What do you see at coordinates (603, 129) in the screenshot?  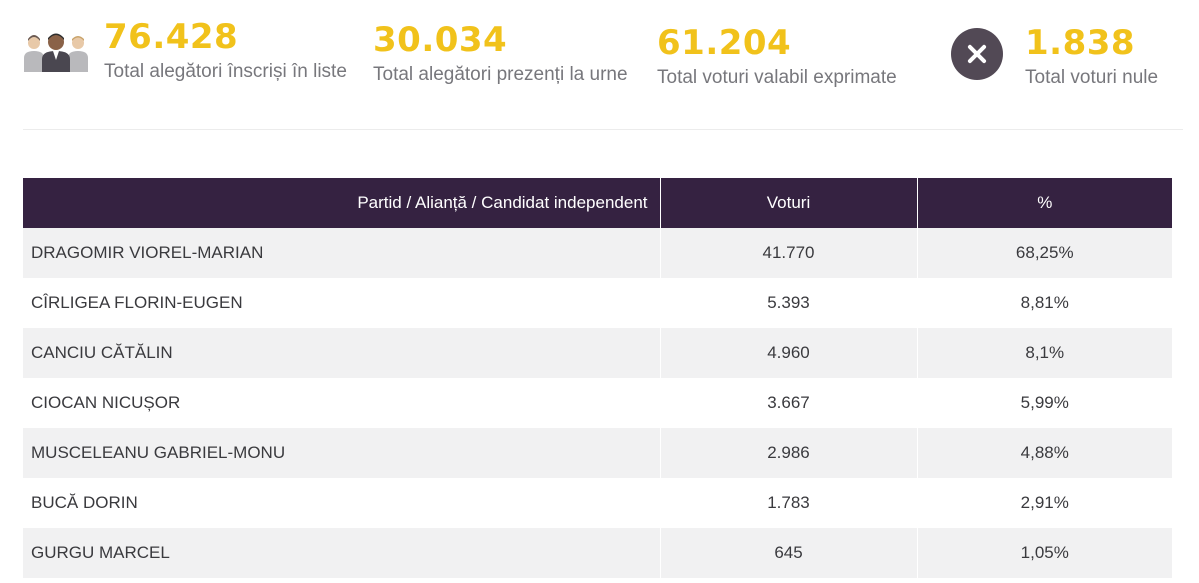 I see `divider` at bounding box center [603, 129].